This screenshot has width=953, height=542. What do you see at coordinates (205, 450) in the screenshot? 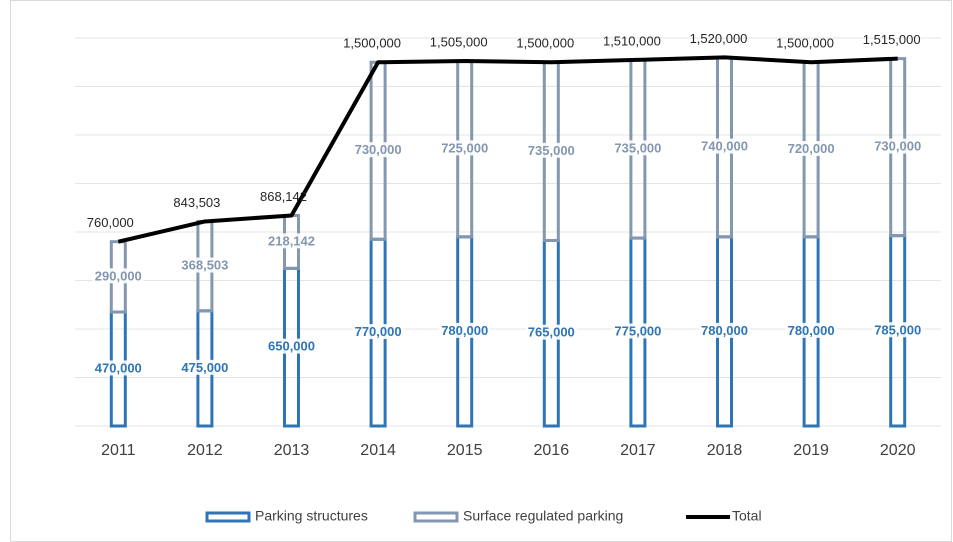
I see `x-tick-label: 2012` at bounding box center [205, 450].